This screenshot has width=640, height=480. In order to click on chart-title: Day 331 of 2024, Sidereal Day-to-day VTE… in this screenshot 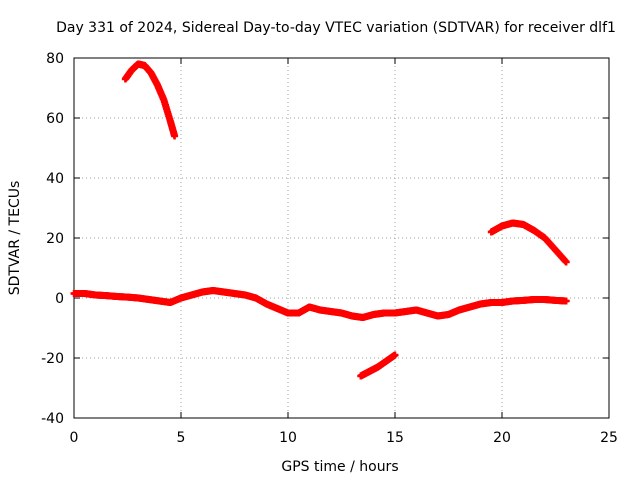, I will do `click(336, 28)`.